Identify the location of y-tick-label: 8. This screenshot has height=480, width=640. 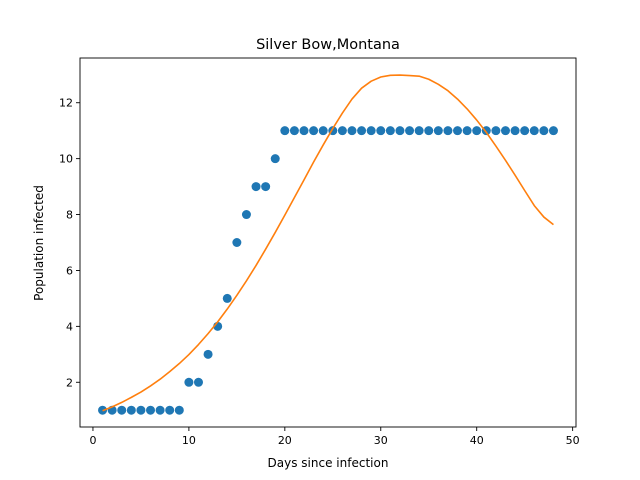
(69, 215).